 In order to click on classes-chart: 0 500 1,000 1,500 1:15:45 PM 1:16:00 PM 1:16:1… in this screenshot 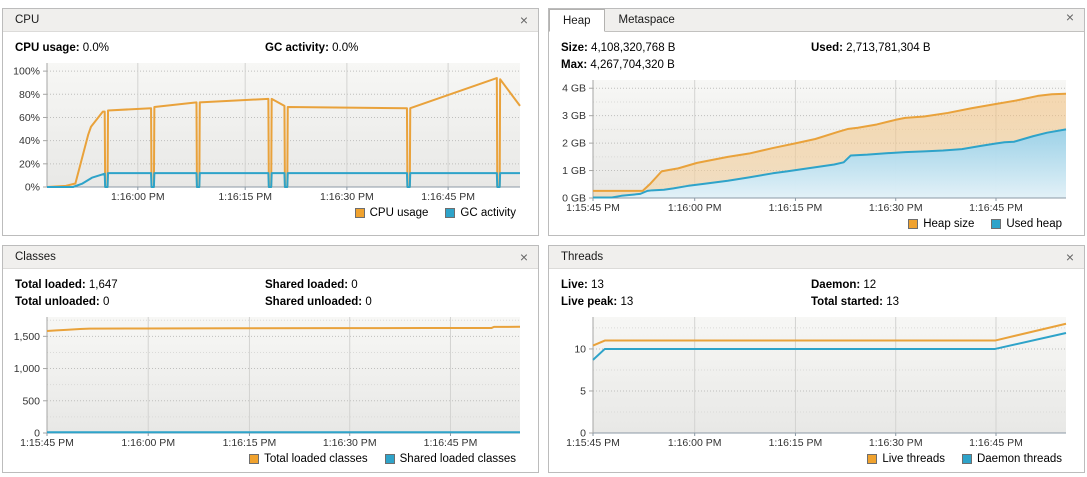, I will do `click(267, 383)`.